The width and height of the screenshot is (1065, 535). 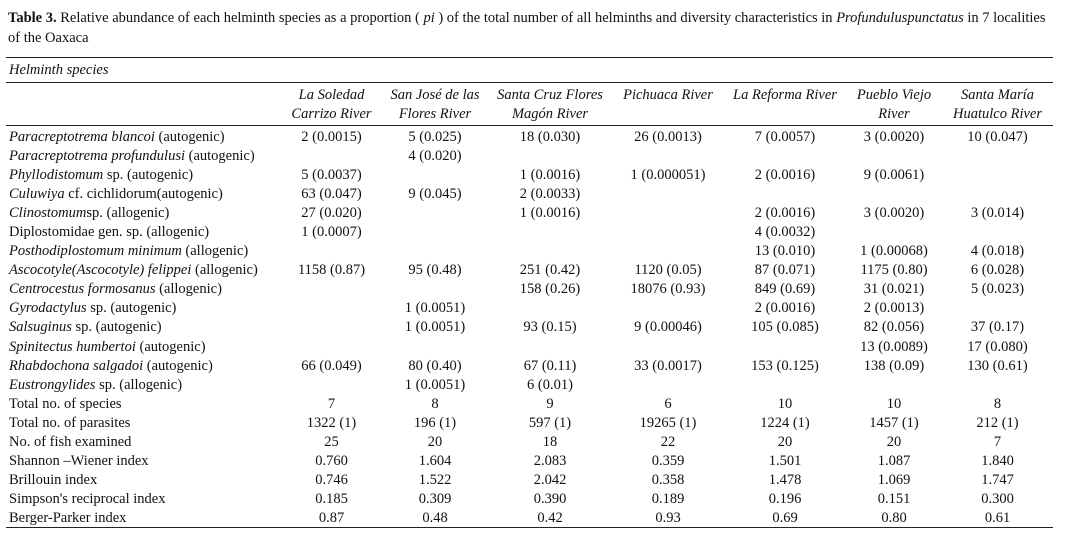 I want to click on value-cell: 4 (0.018), so click(x=997, y=251).